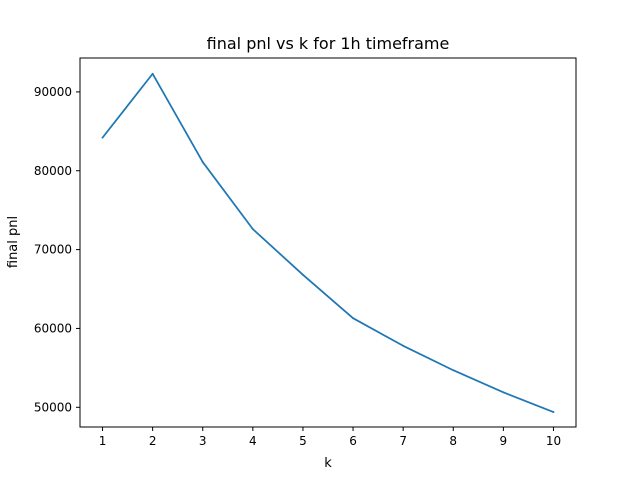 This screenshot has height=480, width=640. Describe the element at coordinates (353, 441) in the screenshot. I see `x-tick-label: 6` at that location.